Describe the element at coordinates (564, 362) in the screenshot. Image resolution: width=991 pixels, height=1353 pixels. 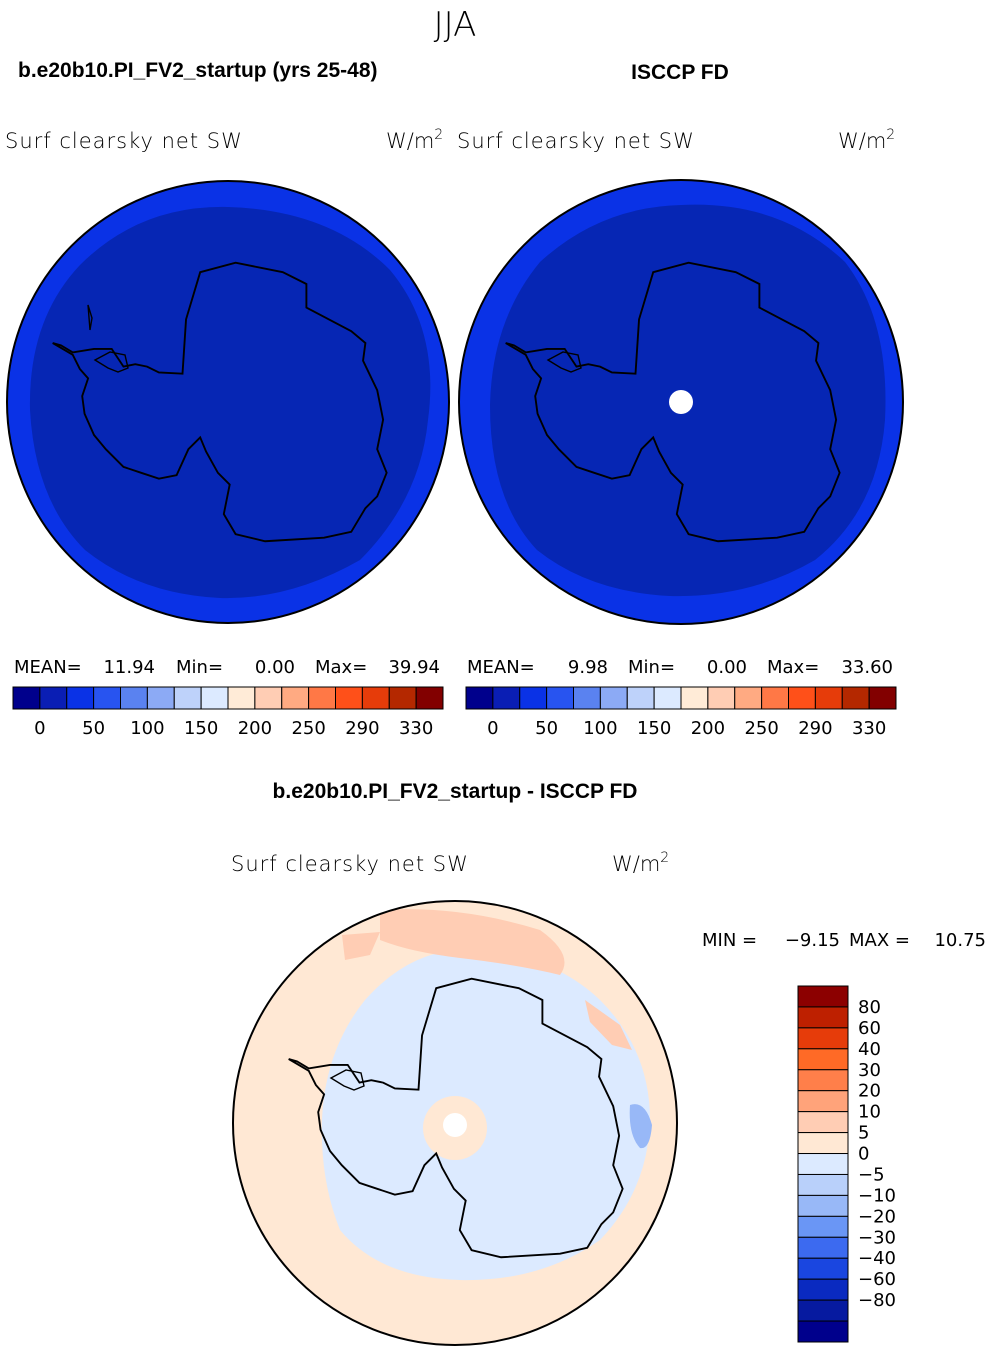
I see `map-obs-peninsula-detail` at that location.